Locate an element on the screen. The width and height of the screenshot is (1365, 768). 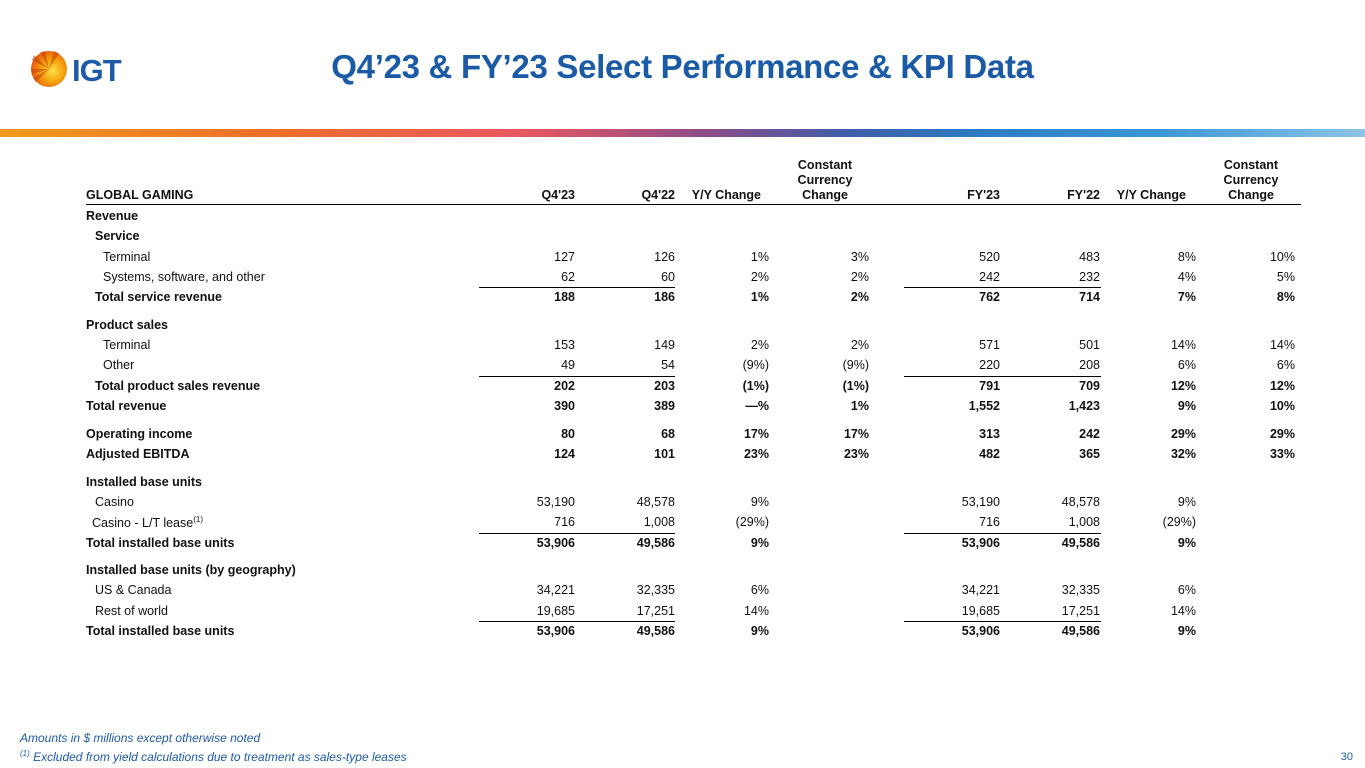
row-label-text: Total revenue is located at coordinates (126, 406).